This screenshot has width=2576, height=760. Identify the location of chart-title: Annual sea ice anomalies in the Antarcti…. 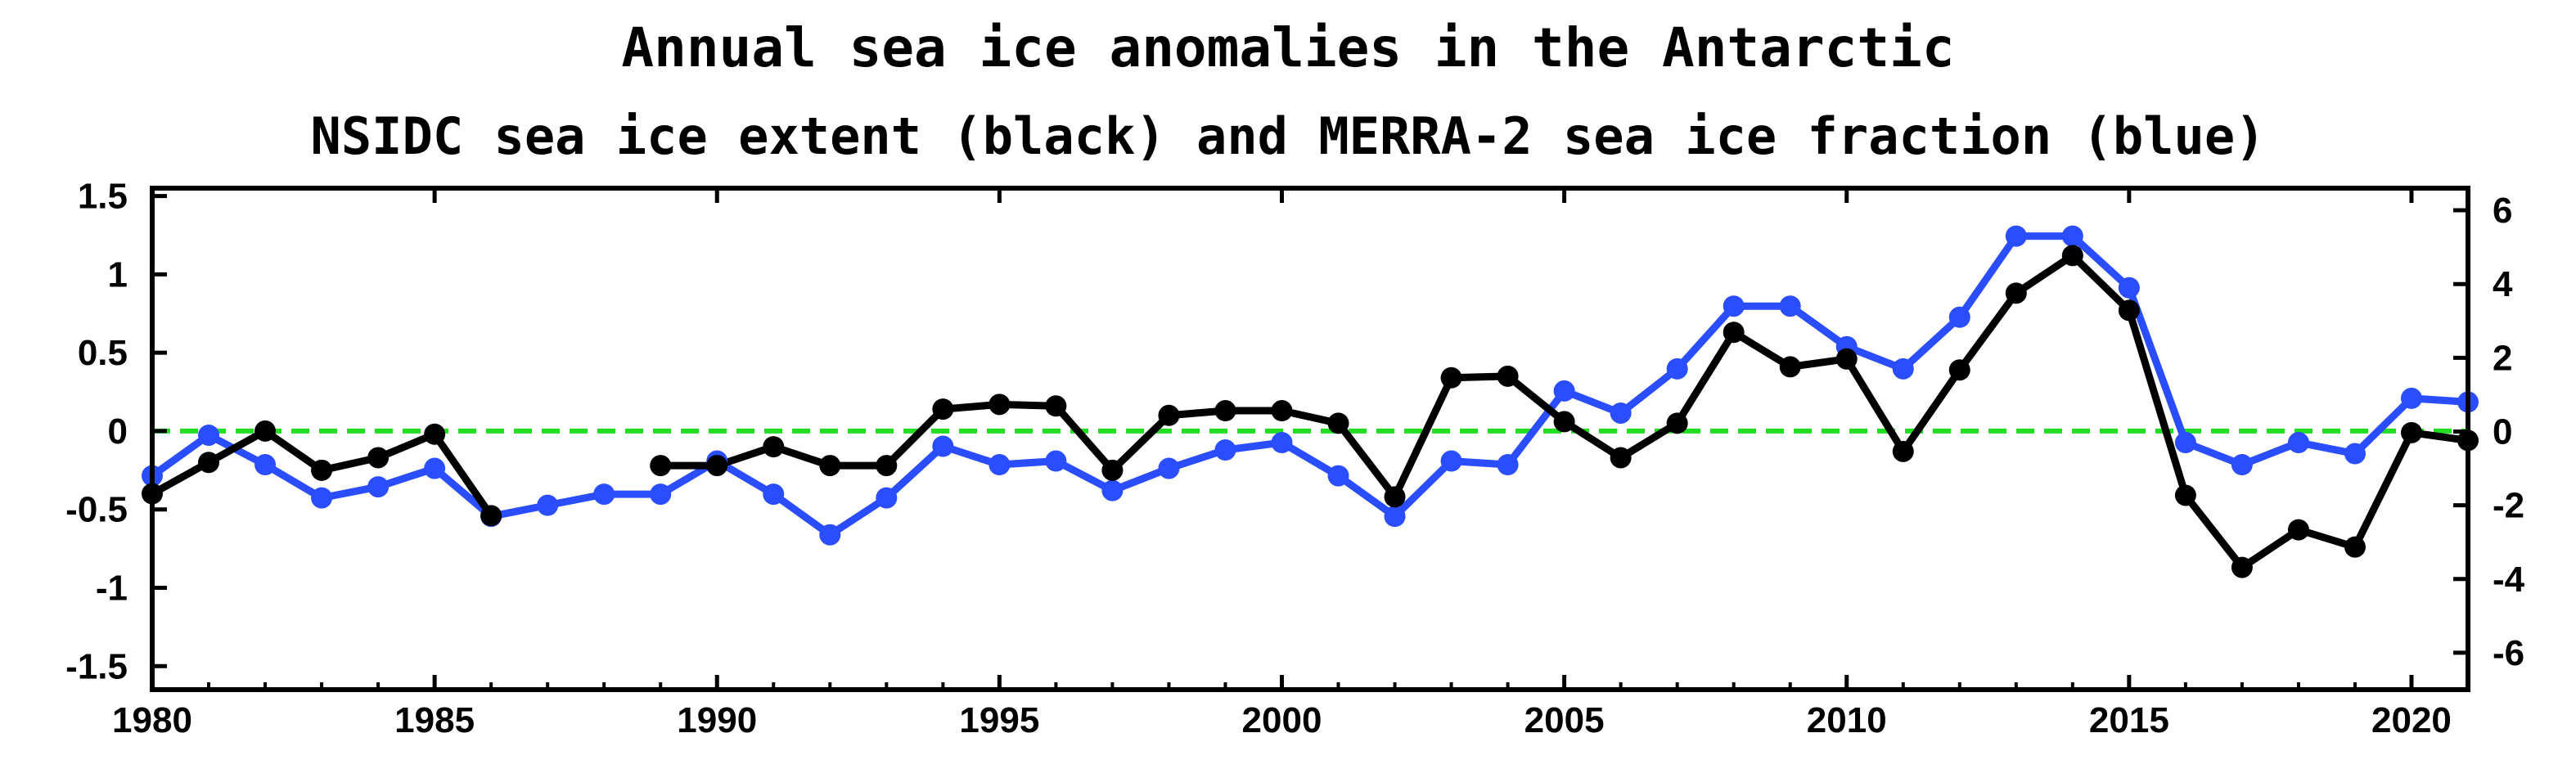
(1288, 47).